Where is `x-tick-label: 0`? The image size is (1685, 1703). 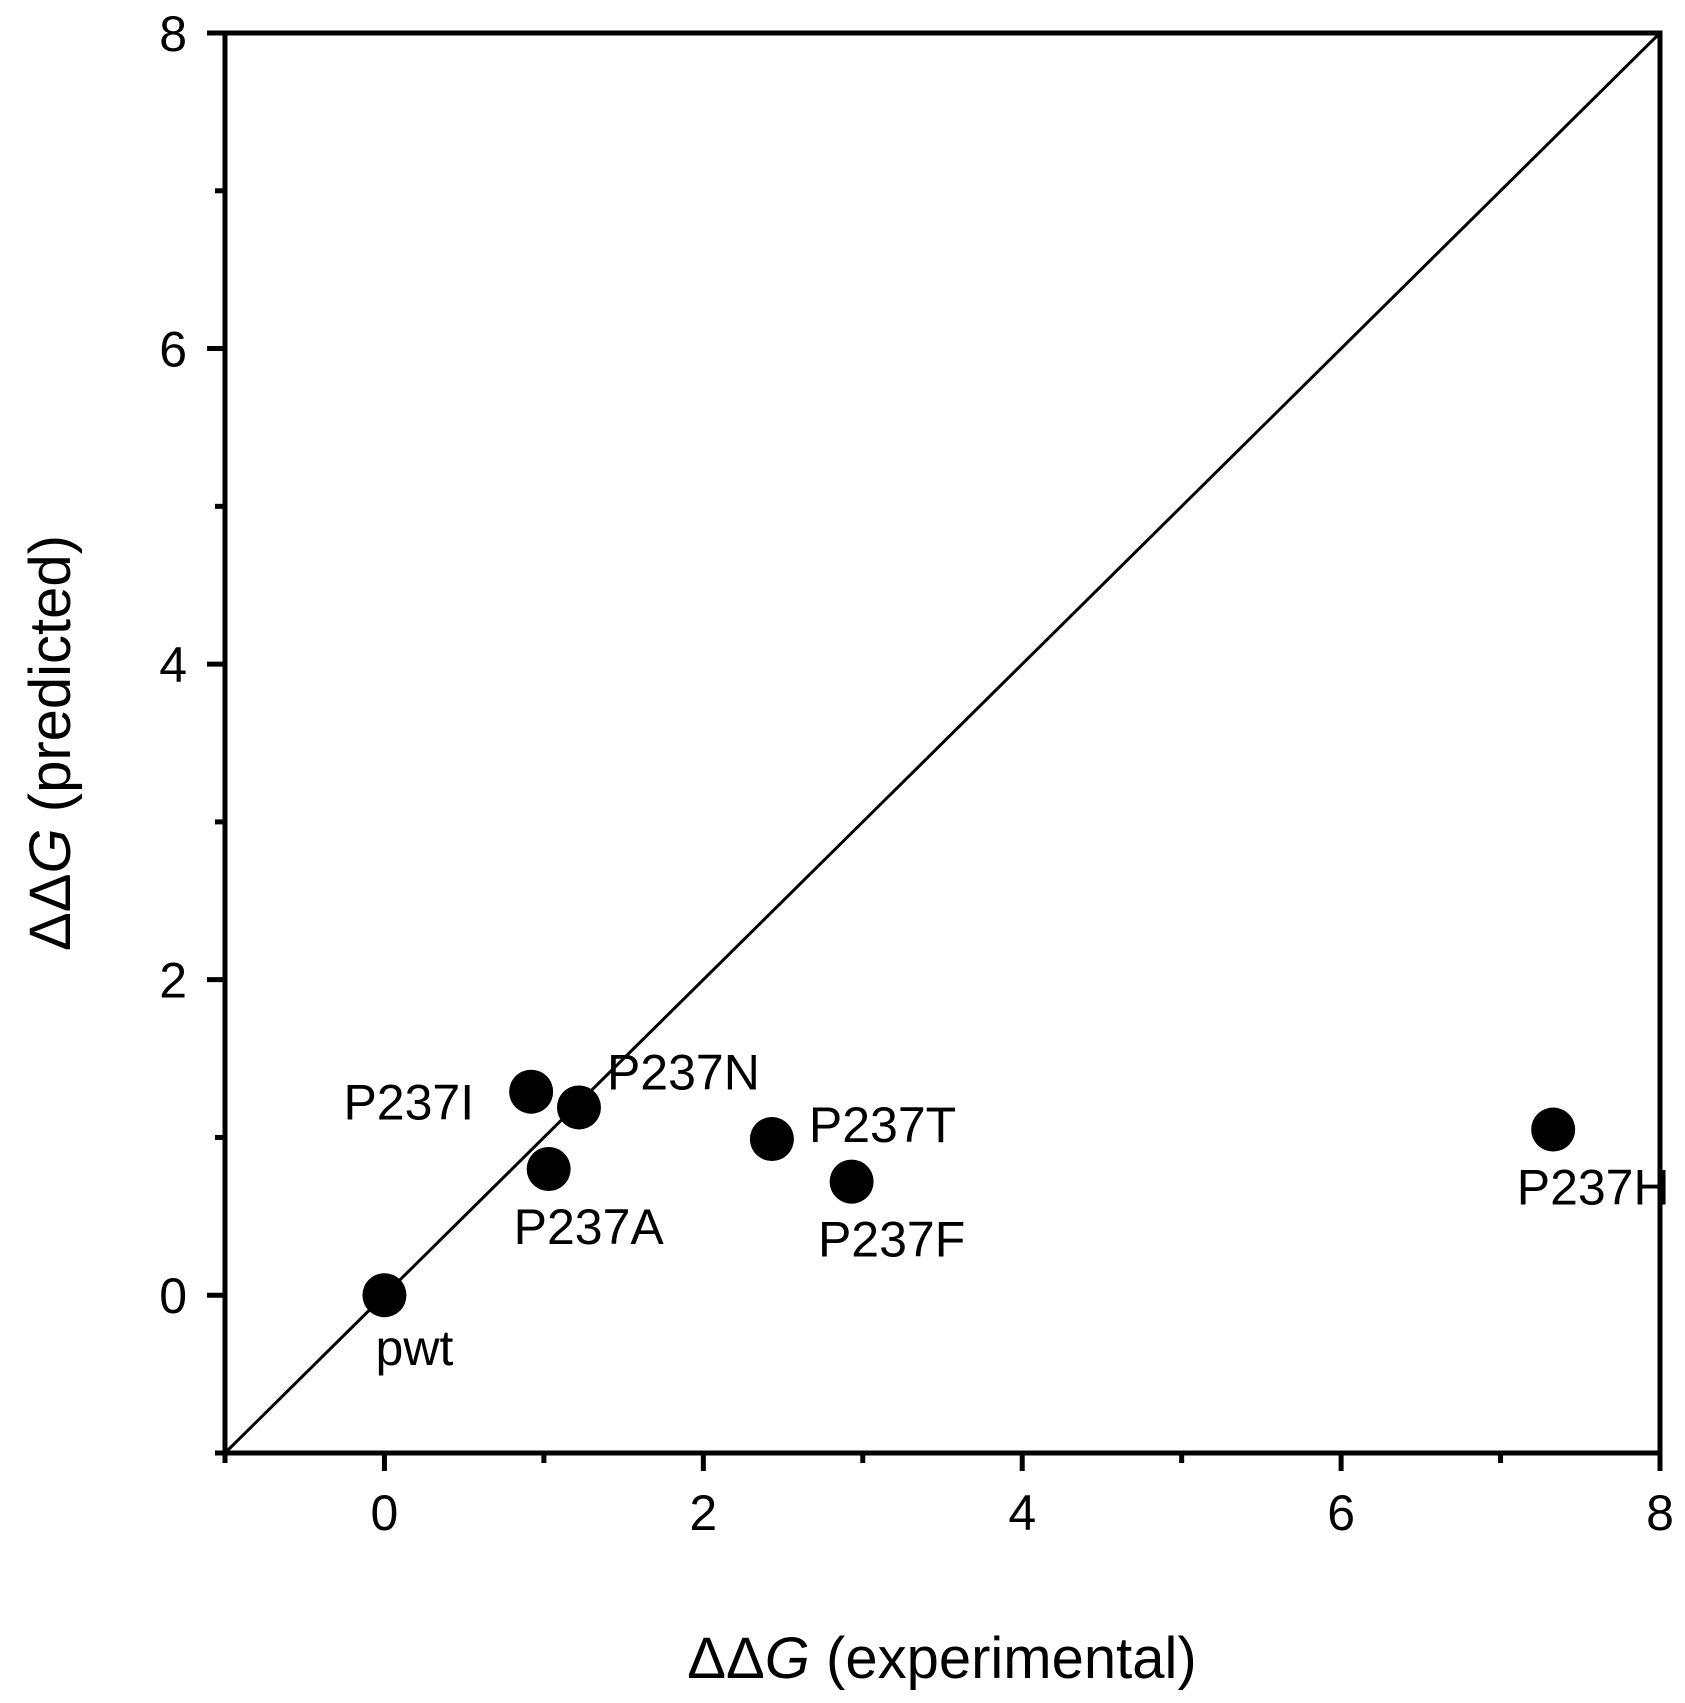
x-tick-label: 0 is located at coordinates (385, 1513).